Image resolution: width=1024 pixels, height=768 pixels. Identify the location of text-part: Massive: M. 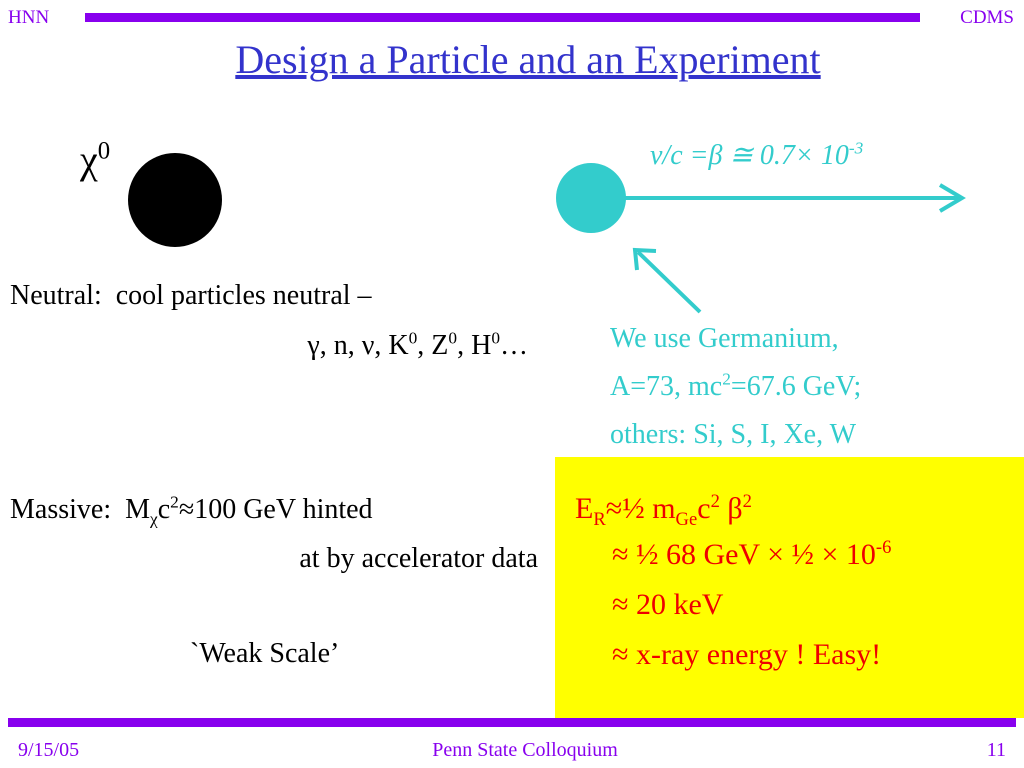
(80, 509).